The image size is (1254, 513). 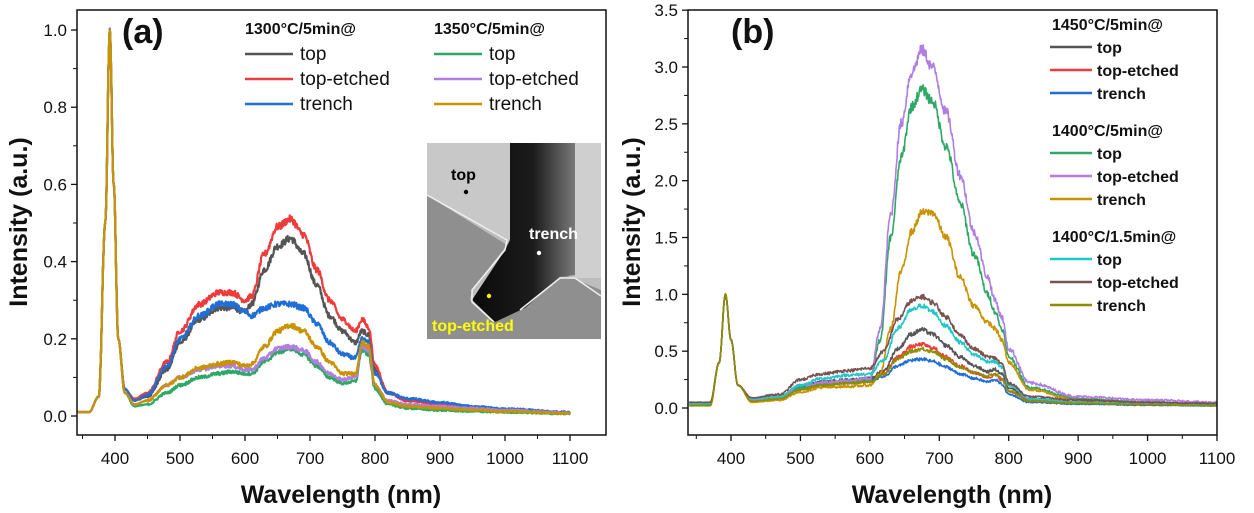 What do you see at coordinates (539, 253) in the screenshot?
I see `marker-trench` at bounding box center [539, 253].